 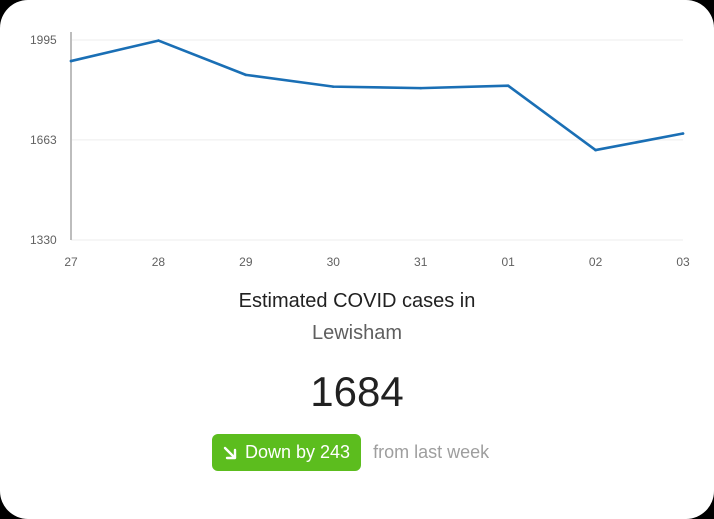 I want to click on x-tick-label: 01, so click(x=508, y=262).